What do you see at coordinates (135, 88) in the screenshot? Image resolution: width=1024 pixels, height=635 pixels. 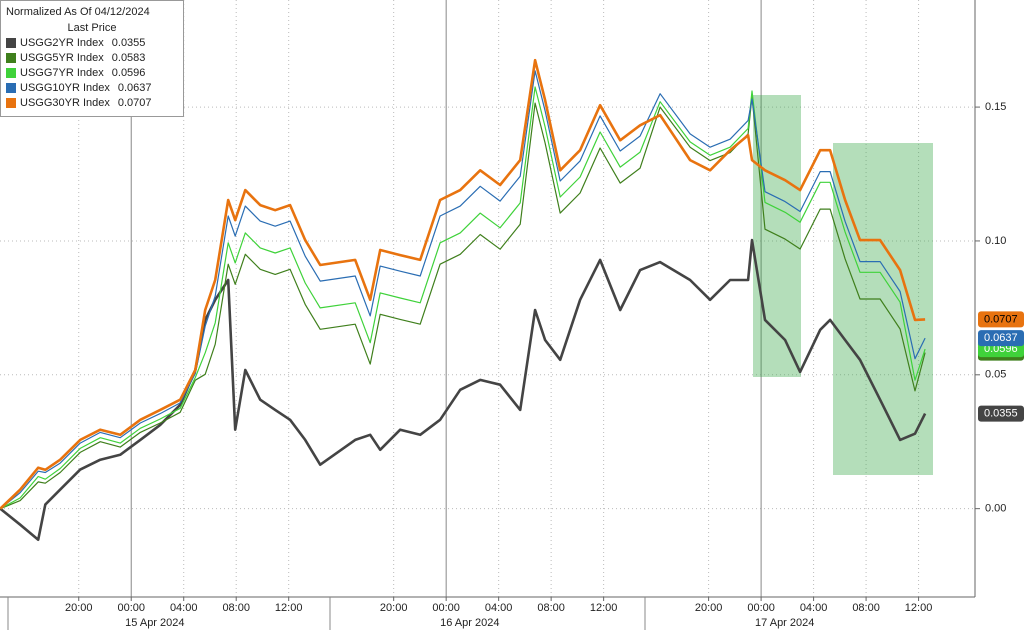 I see `legend-value: 0.0637` at bounding box center [135, 88].